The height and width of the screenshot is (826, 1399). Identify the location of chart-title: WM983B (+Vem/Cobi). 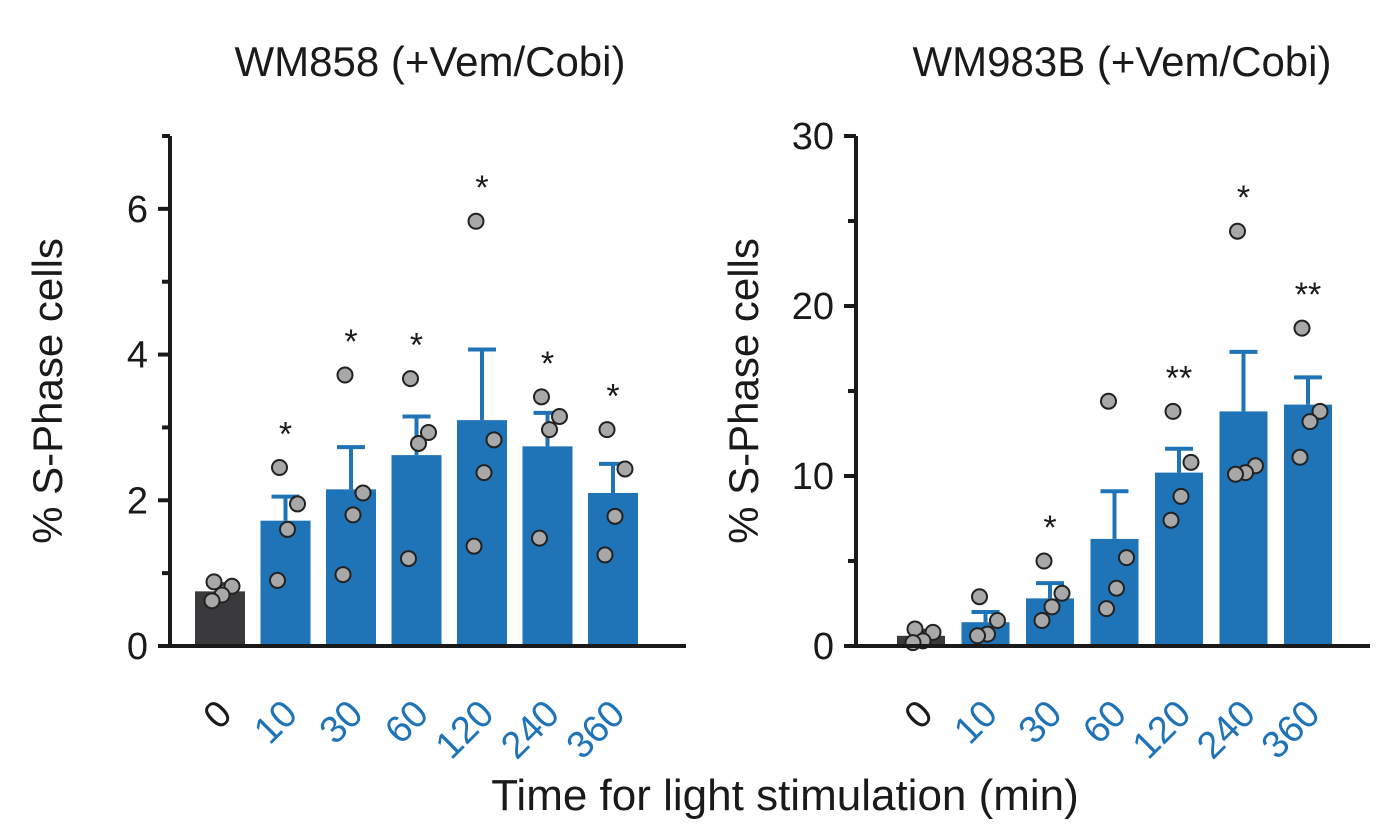
(1122, 61).